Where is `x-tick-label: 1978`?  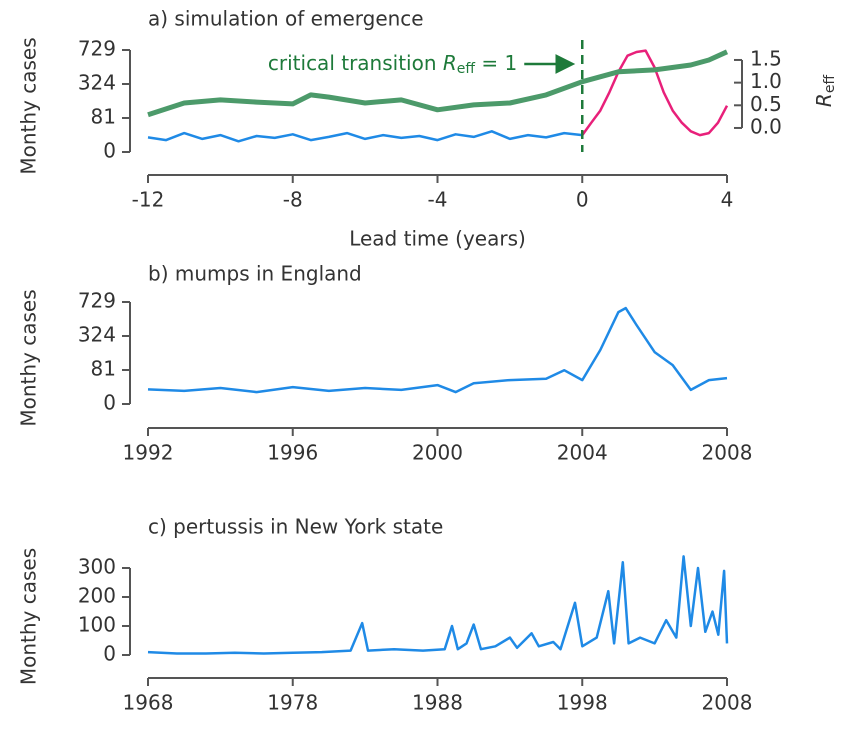
x-tick-label: 1978 is located at coordinates (292, 703).